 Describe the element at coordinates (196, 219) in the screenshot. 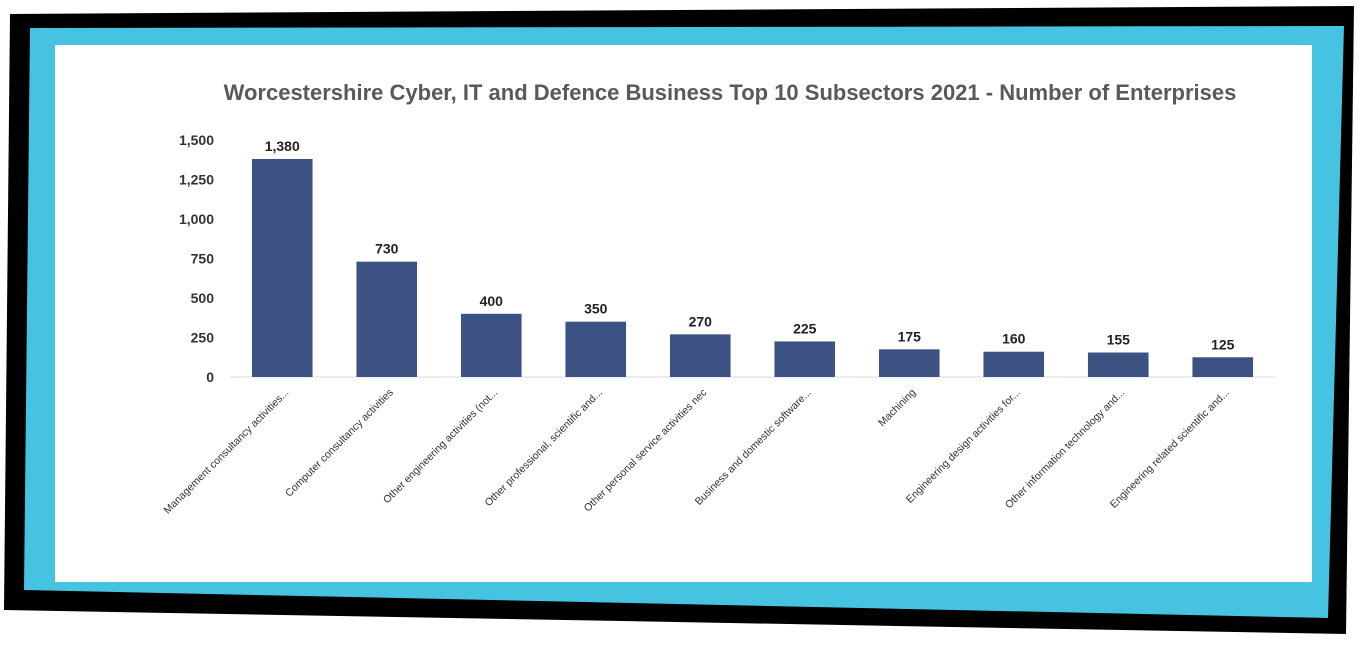

I see `y-tick-label: 1,000` at that location.